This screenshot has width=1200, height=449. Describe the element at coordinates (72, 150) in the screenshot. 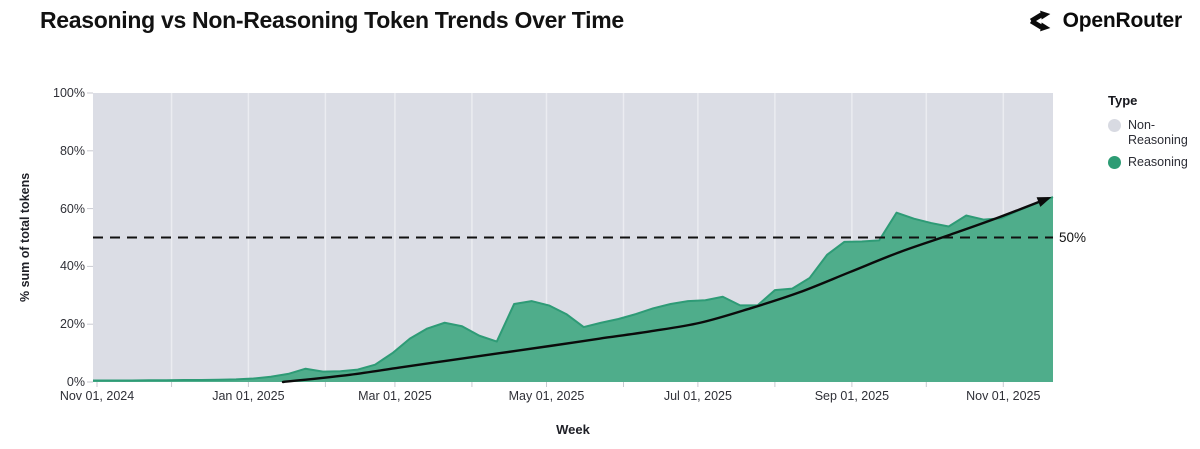

I see `y-tick-label: 80%` at that location.